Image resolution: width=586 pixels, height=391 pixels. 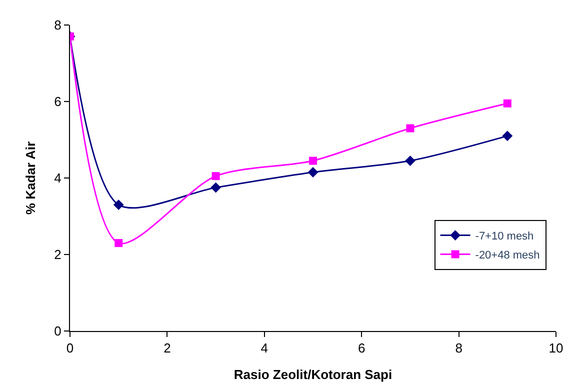 I want to click on x-tick-label: 6, so click(x=362, y=348).